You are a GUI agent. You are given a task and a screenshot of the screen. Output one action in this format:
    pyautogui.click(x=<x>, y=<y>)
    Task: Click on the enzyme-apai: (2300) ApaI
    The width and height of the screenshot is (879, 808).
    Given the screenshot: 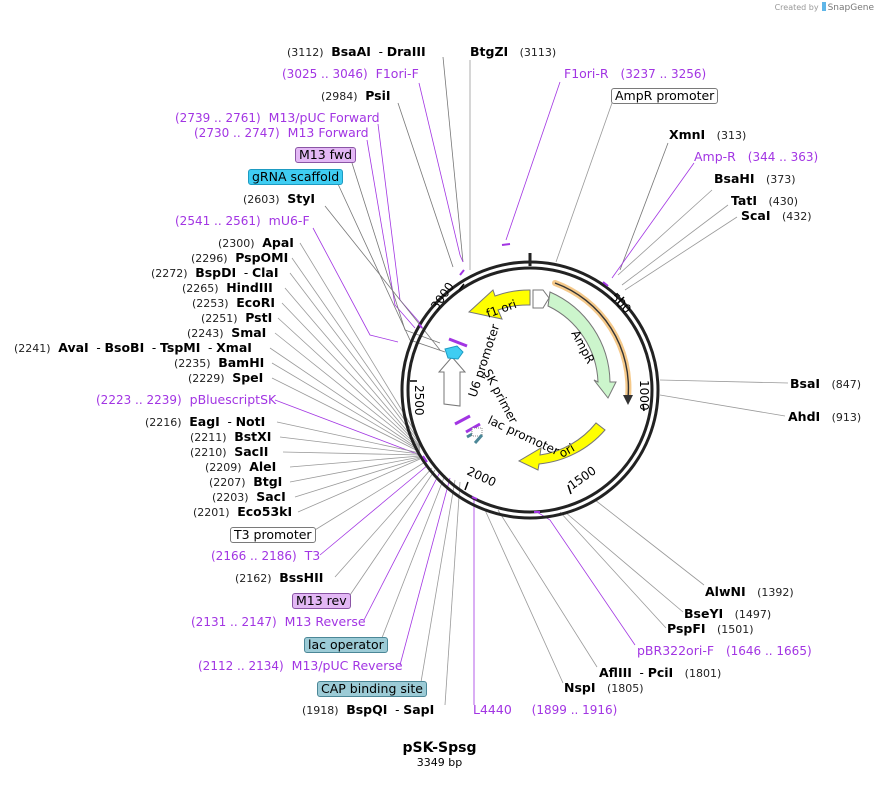 What is the action you would take?
    pyautogui.click(x=256, y=243)
    